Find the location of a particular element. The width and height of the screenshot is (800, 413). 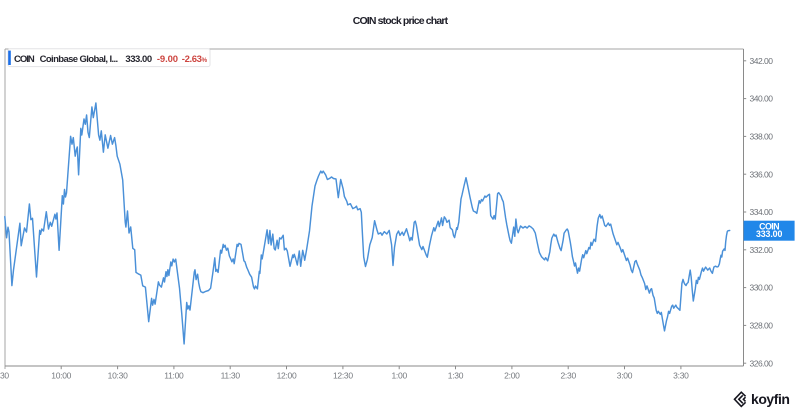

svg-text: 10:00 is located at coordinates (61, 376).